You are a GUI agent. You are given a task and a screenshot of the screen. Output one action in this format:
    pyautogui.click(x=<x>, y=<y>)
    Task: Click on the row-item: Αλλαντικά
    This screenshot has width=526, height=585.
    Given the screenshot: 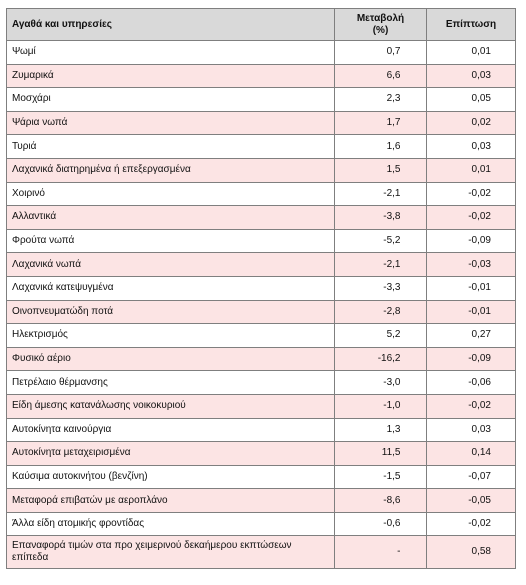 What is the action you would take?
    pyautogui.click(x=170, y=217)
    